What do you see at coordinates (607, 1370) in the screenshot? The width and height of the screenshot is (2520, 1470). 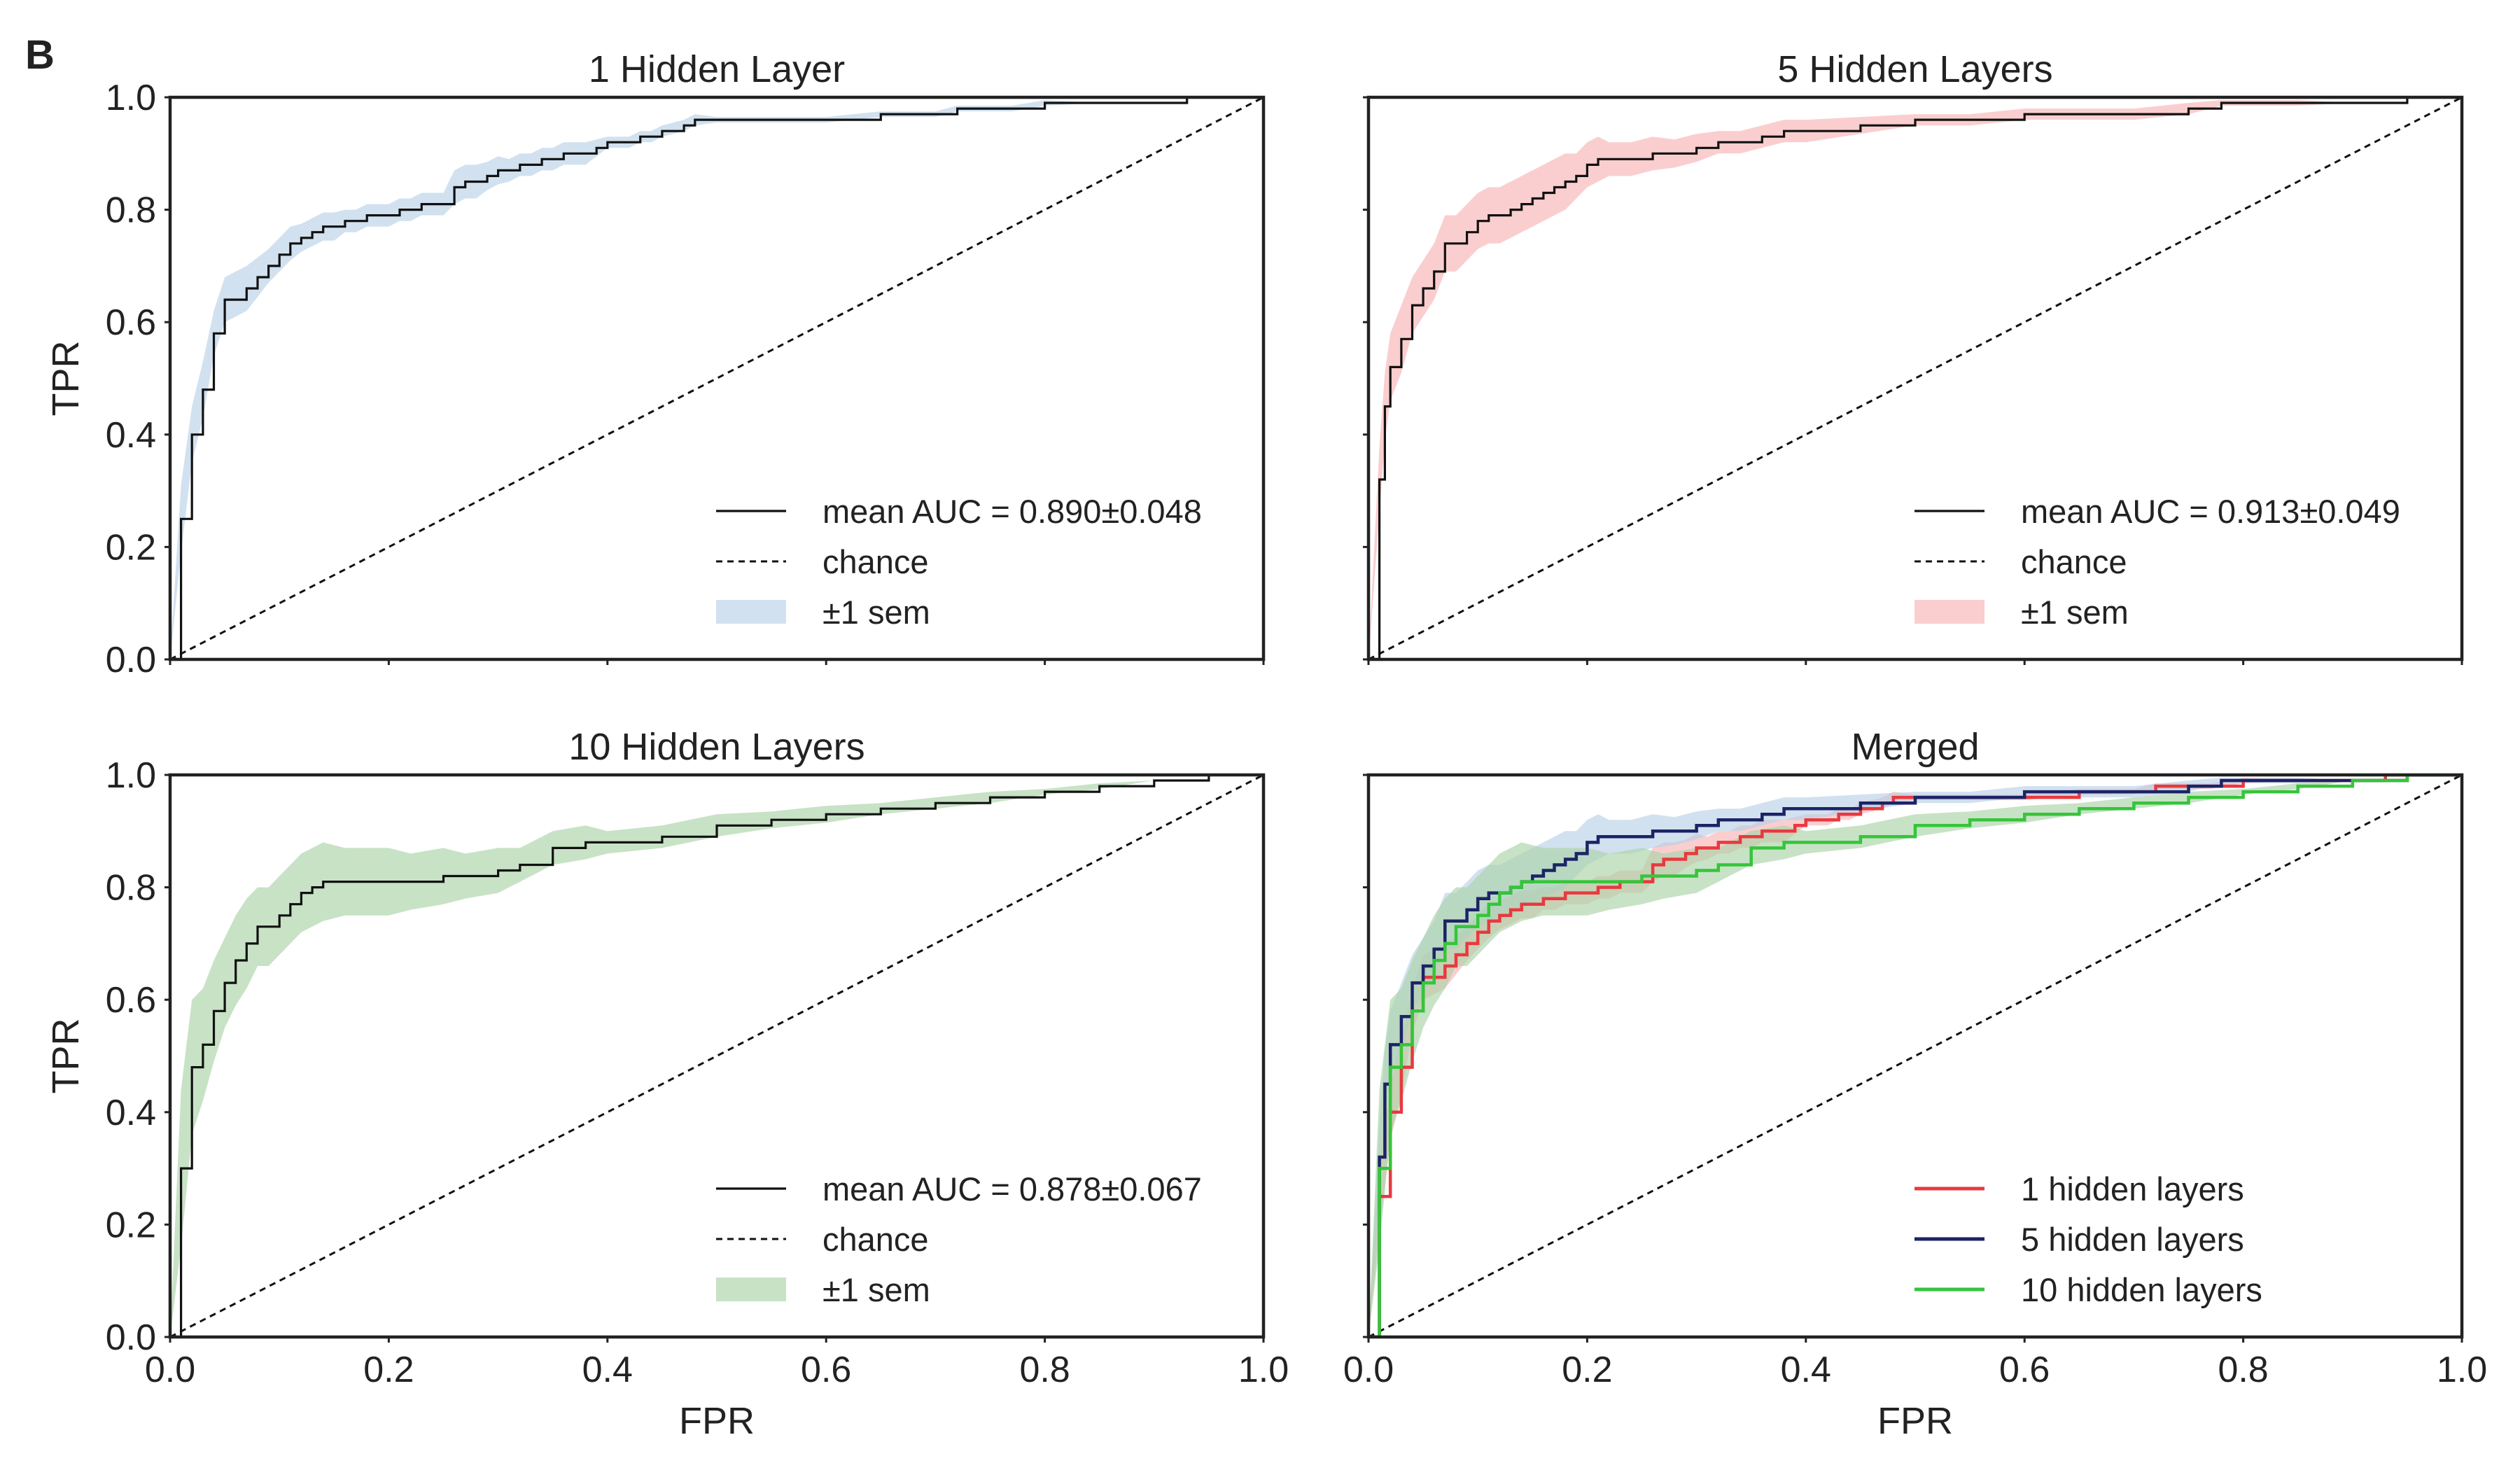 I see `p3-xtick-label: 0.4` at bounding box center [607, 1370].